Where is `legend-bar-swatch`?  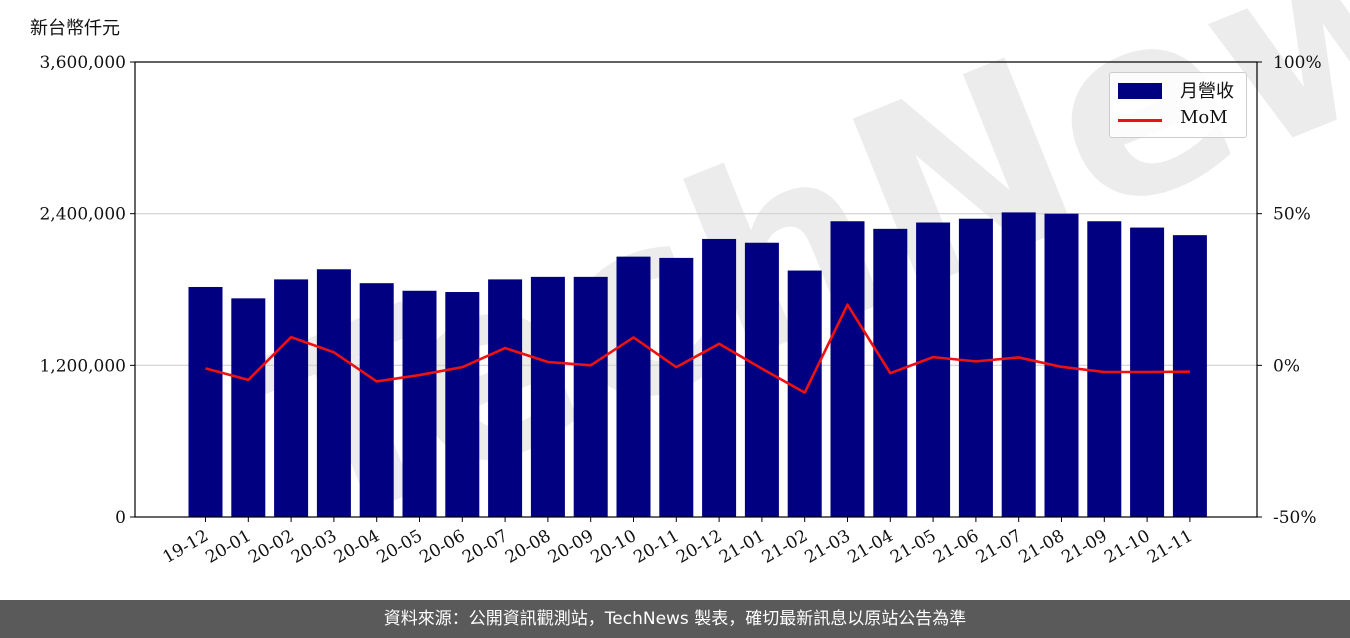 legend-bar-swatch is located at coordinates (1140, 91).